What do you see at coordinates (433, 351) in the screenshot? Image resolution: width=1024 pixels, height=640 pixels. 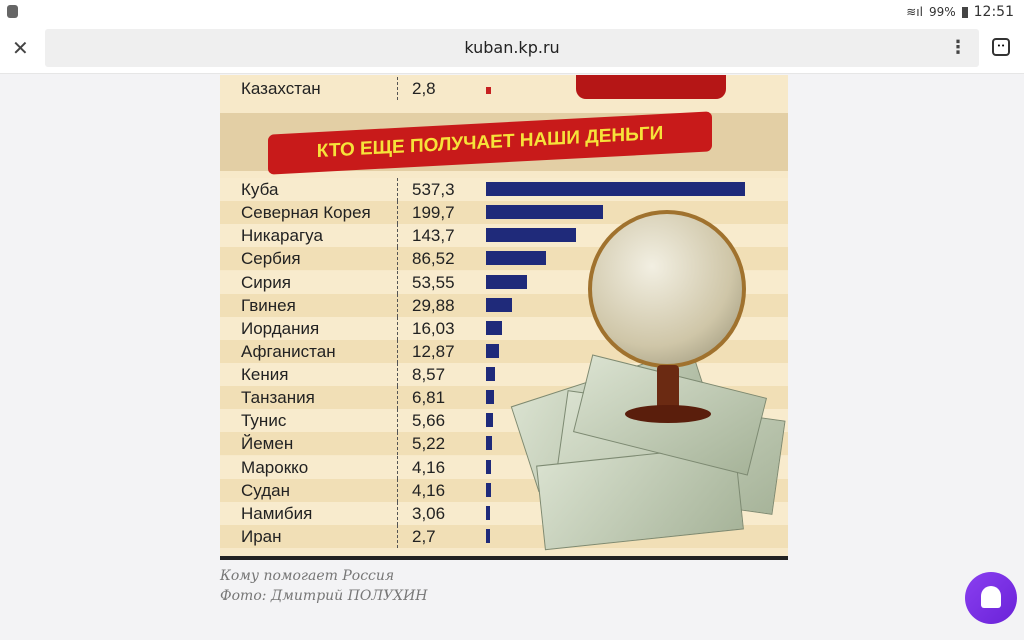 I see `country-value: 12,87` at bounding box center [433, 351].